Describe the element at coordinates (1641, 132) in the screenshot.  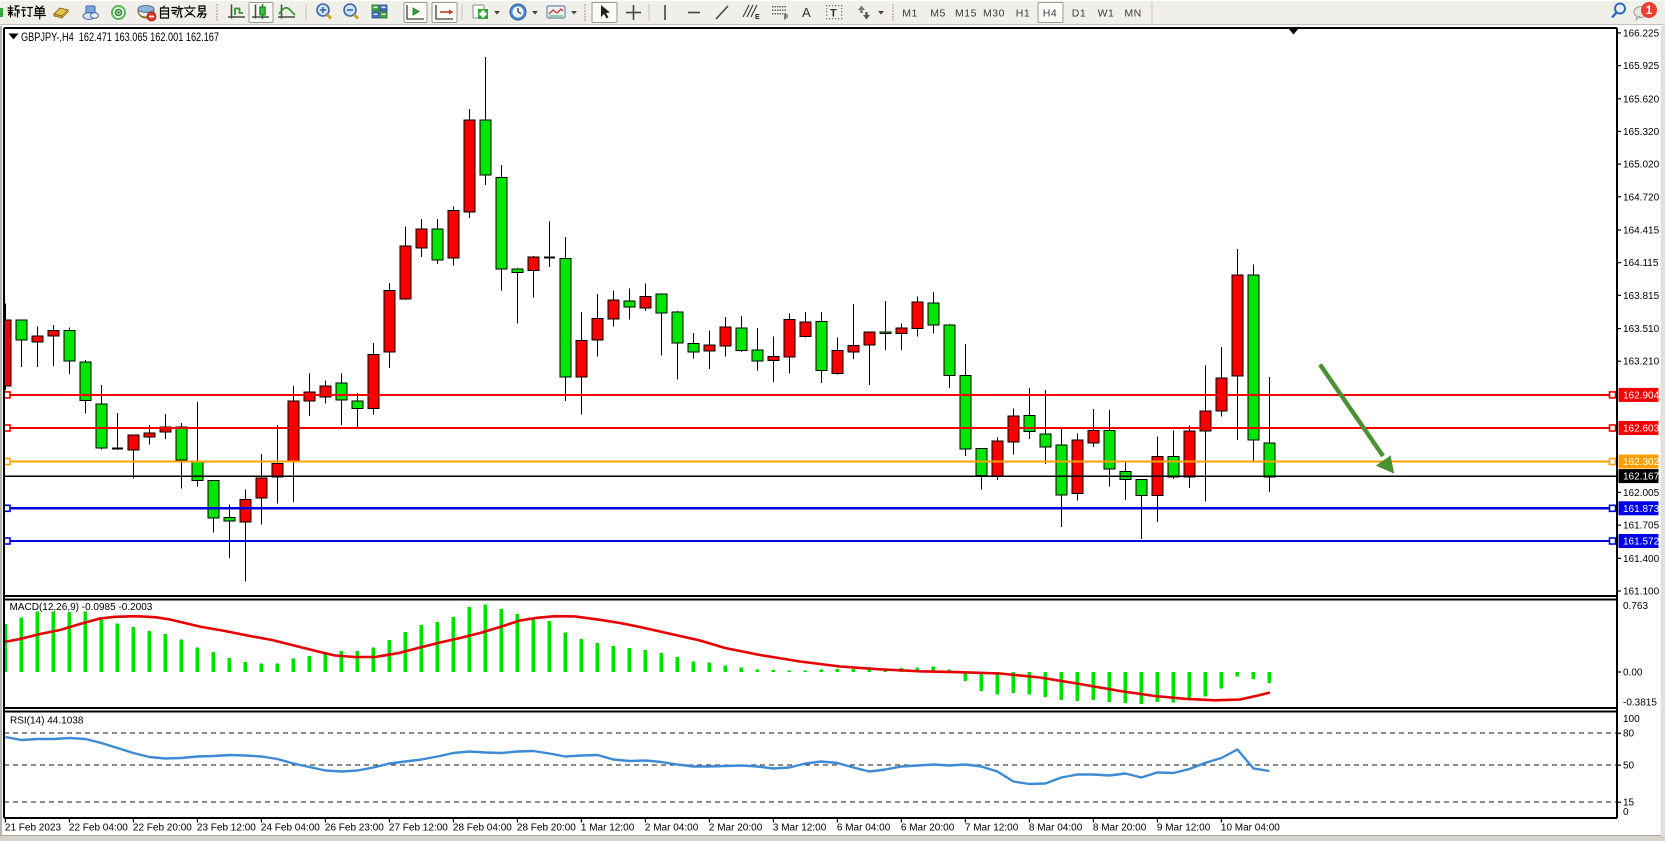
I see `svg-text: 165.320` at that location.